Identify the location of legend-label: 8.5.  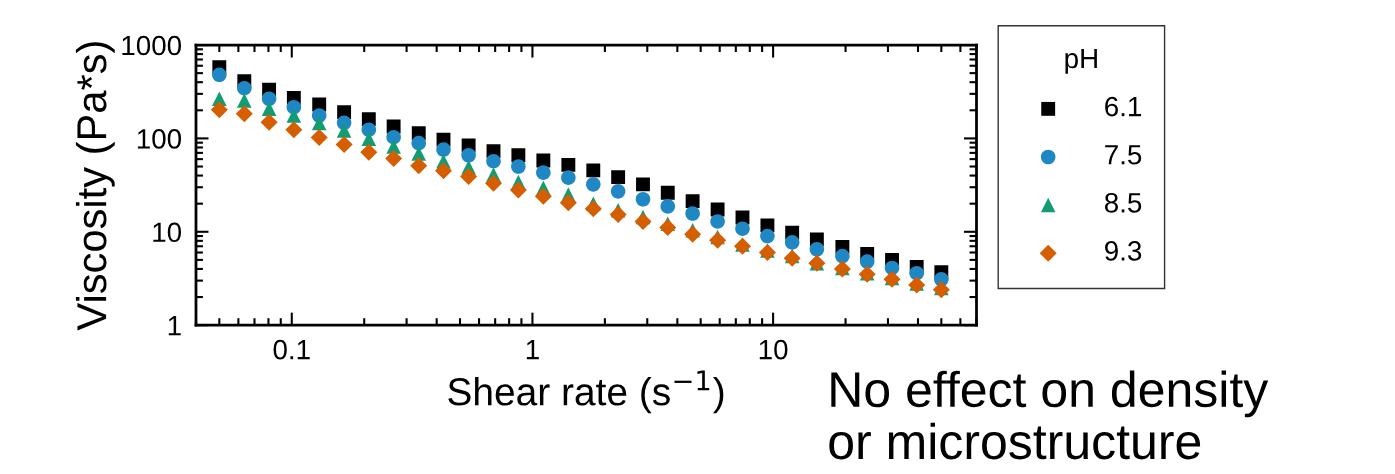
(1123, 202).